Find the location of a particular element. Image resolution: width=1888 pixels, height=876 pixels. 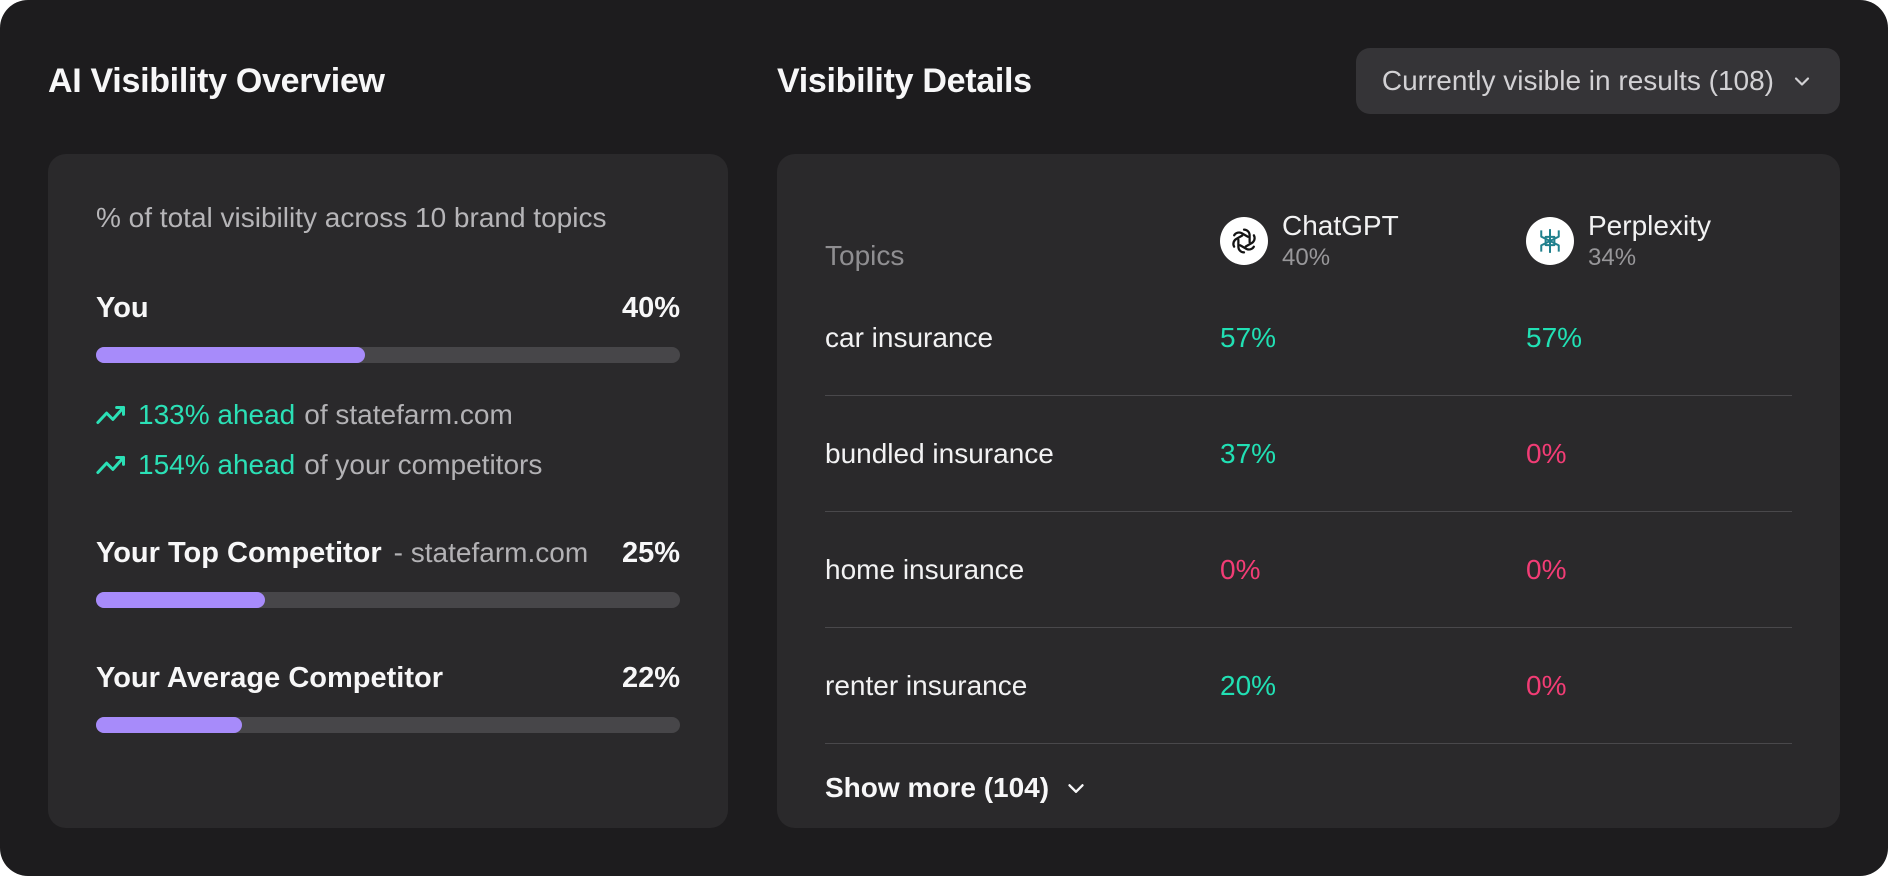

topics-column-header: Topics is located at coordinates (865, 255).